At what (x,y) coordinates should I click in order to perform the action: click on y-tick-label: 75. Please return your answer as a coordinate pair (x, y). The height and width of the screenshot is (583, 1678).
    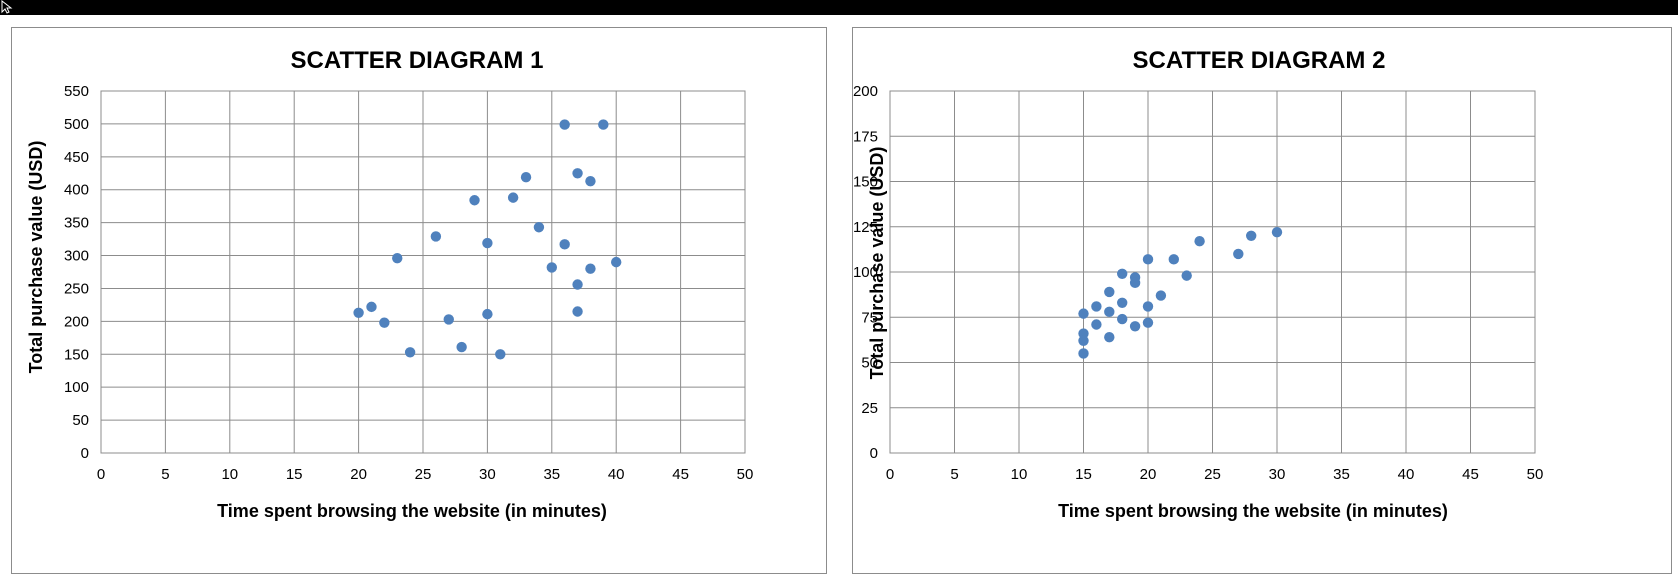
    Looking at the image, I should click on (869, 317).